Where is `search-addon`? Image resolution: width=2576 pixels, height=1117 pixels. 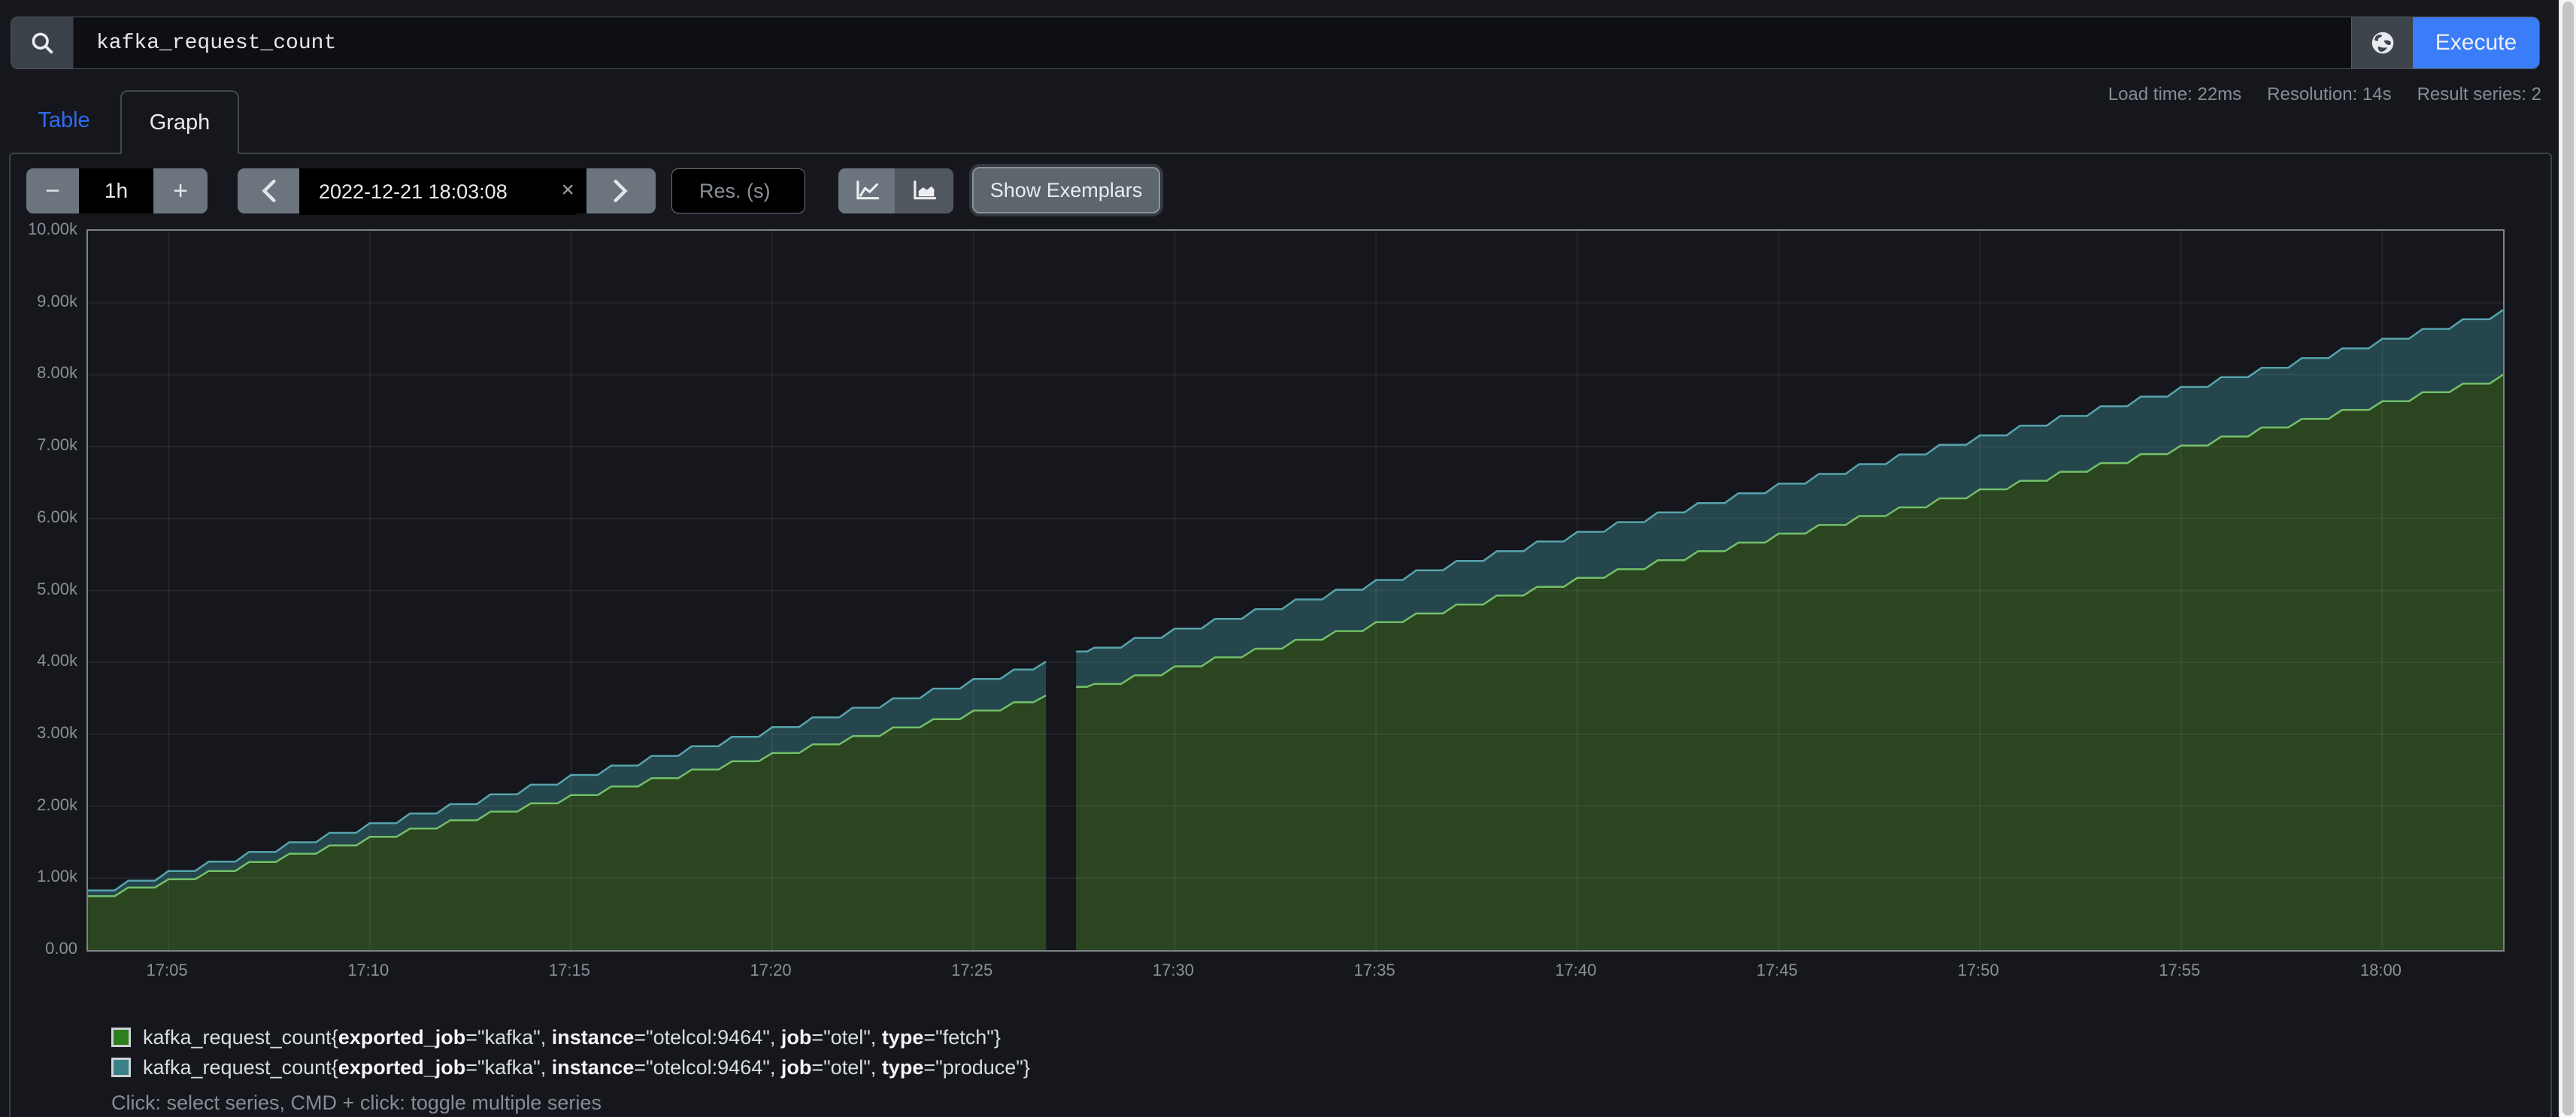
search-addon is located at coordinates (42, 42).